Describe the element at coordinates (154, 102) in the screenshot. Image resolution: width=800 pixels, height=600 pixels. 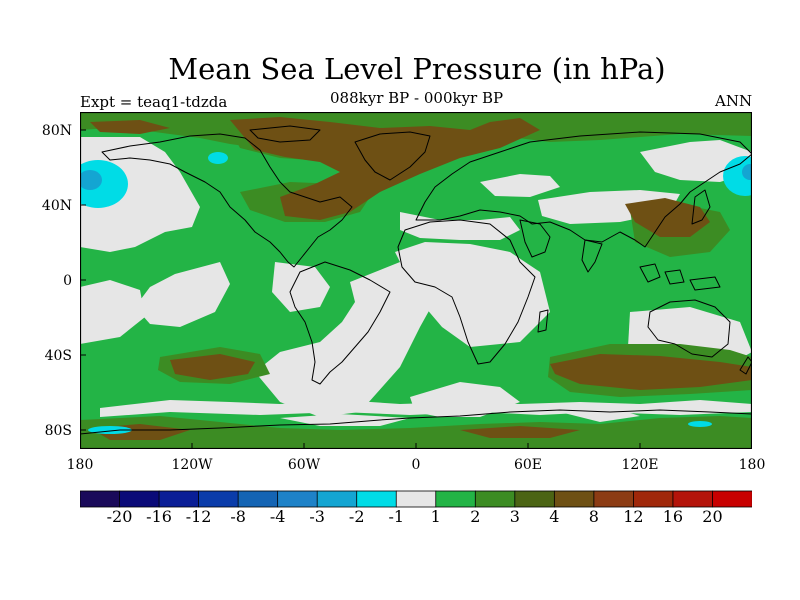
I see `experiment-label: Expt = teaq1-tdzda` at that location.